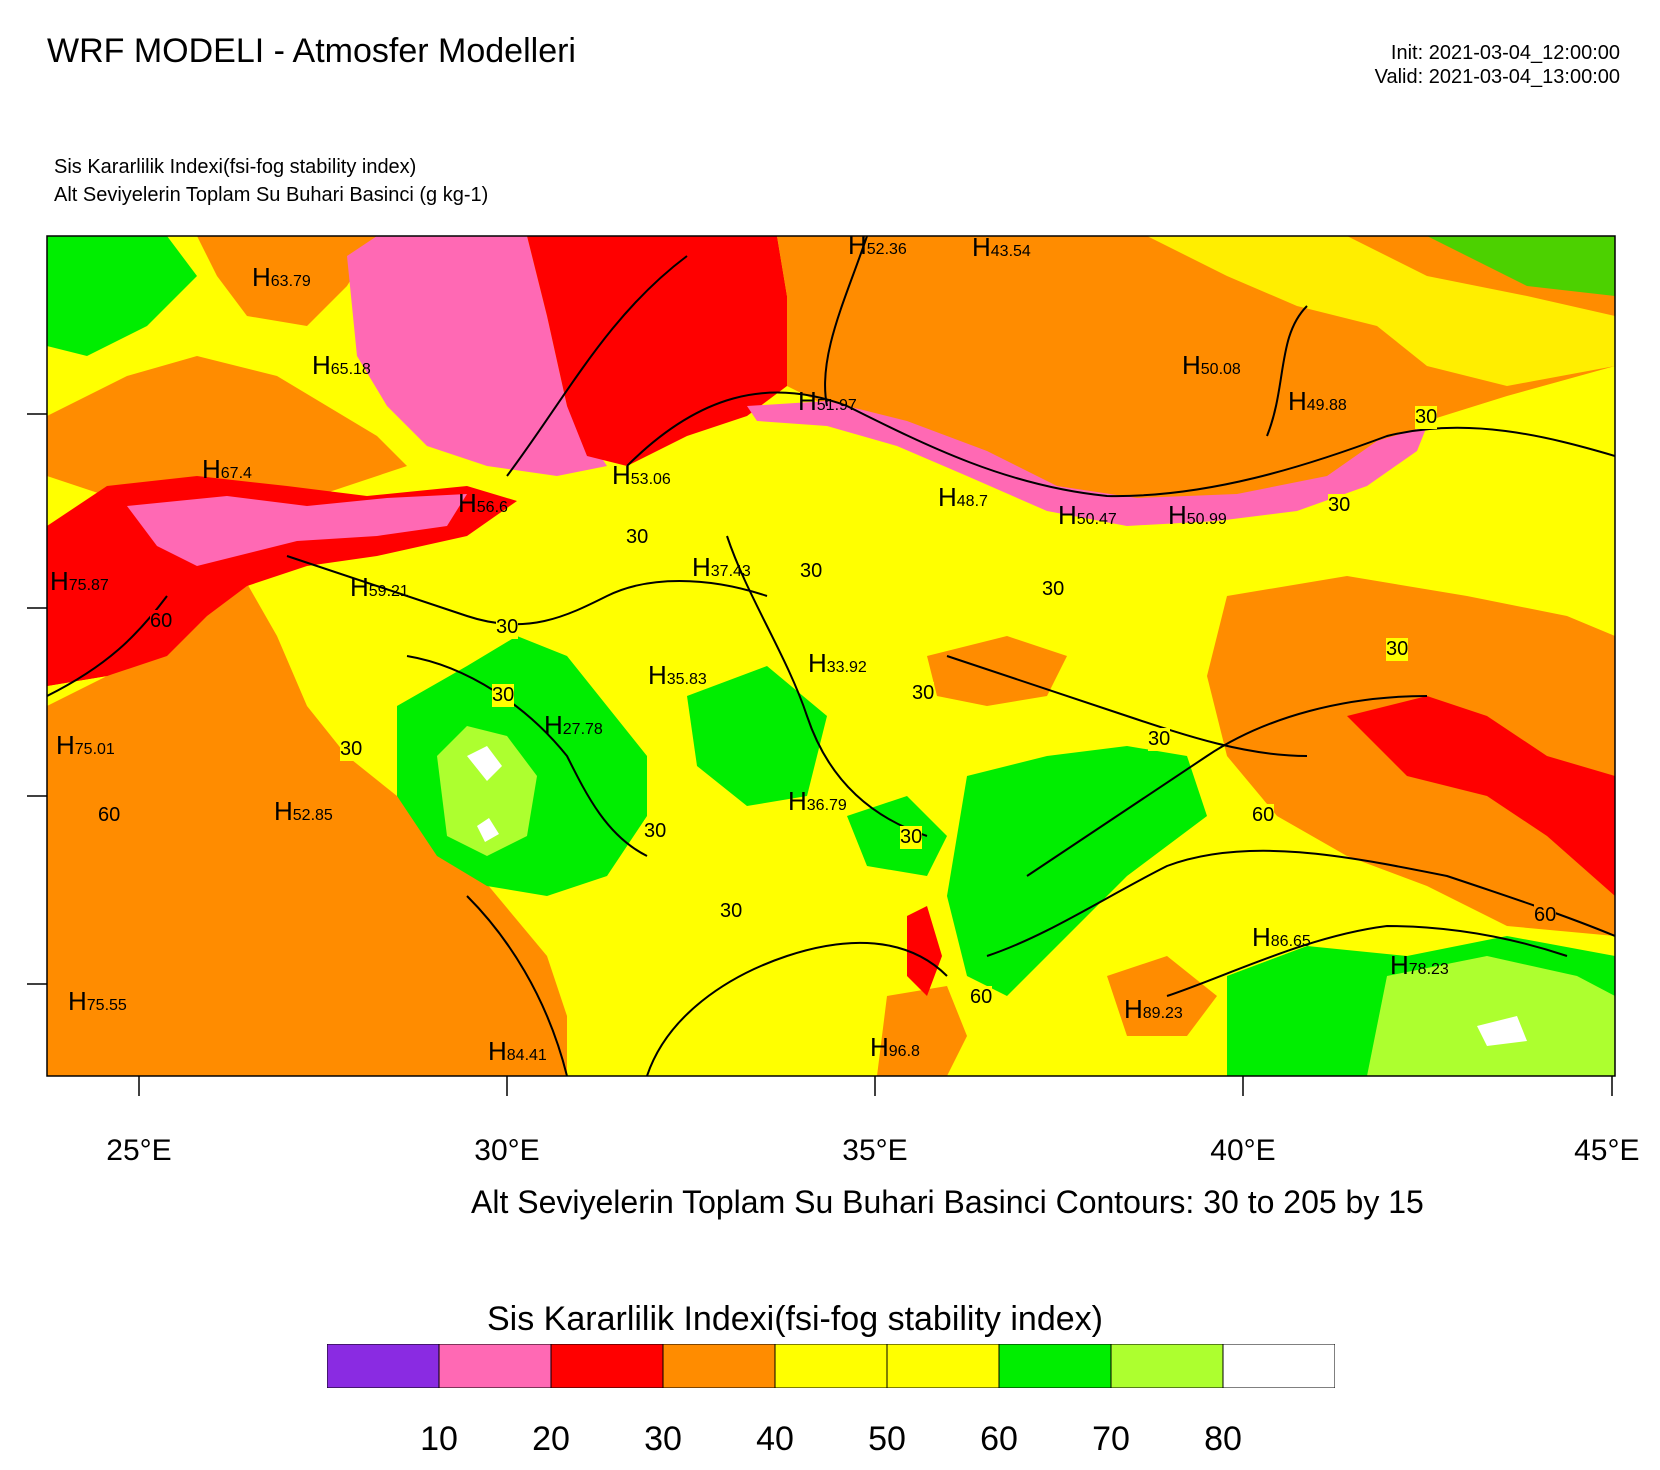  I want to click on high-marker: H36.79, so click(817, 801).